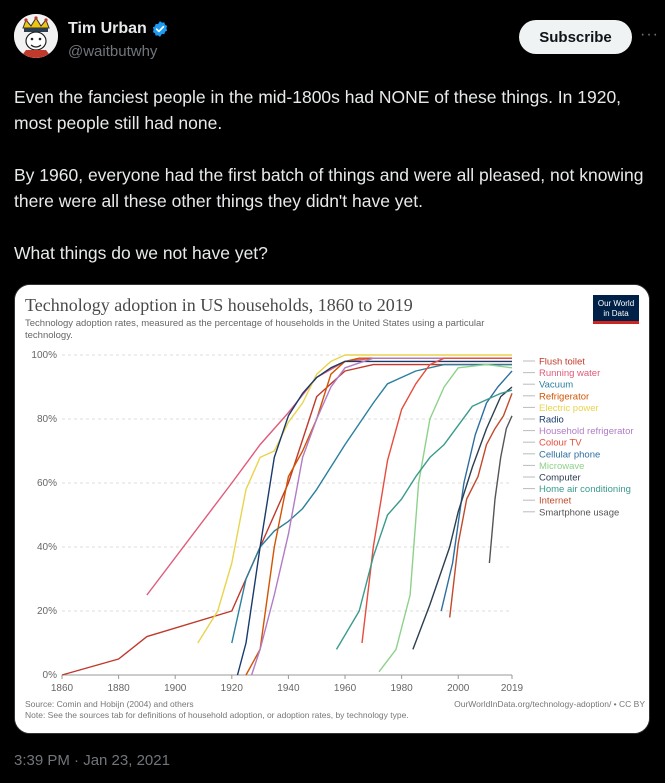 The height and width of the screenshot is (783, 665). What do you see at coordinates (561, 466) in the screenshot?
I see `legend-label: Microwave` at bounding box center [561, 466].